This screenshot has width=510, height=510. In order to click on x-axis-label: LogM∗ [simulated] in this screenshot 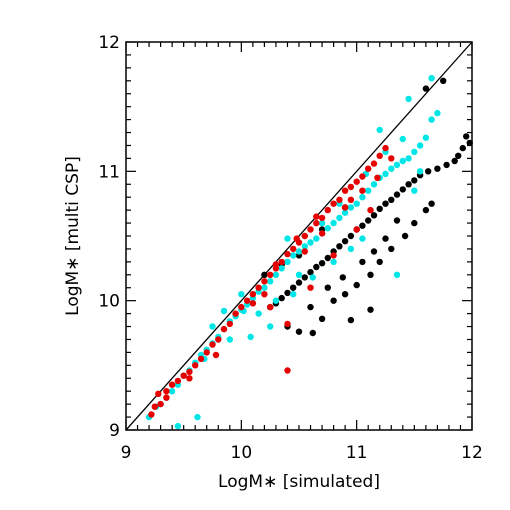, I will do `click(299, 482)`.